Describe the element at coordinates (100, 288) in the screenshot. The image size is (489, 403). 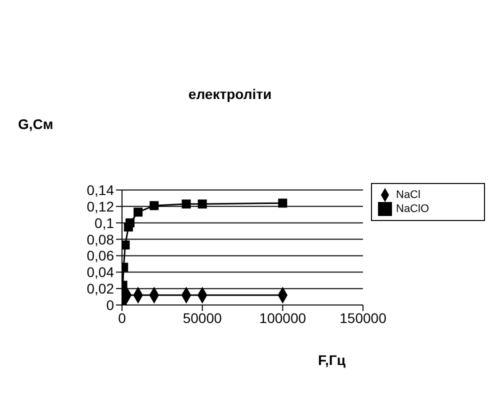
I see `y-tick-label: 0,02` at that location.